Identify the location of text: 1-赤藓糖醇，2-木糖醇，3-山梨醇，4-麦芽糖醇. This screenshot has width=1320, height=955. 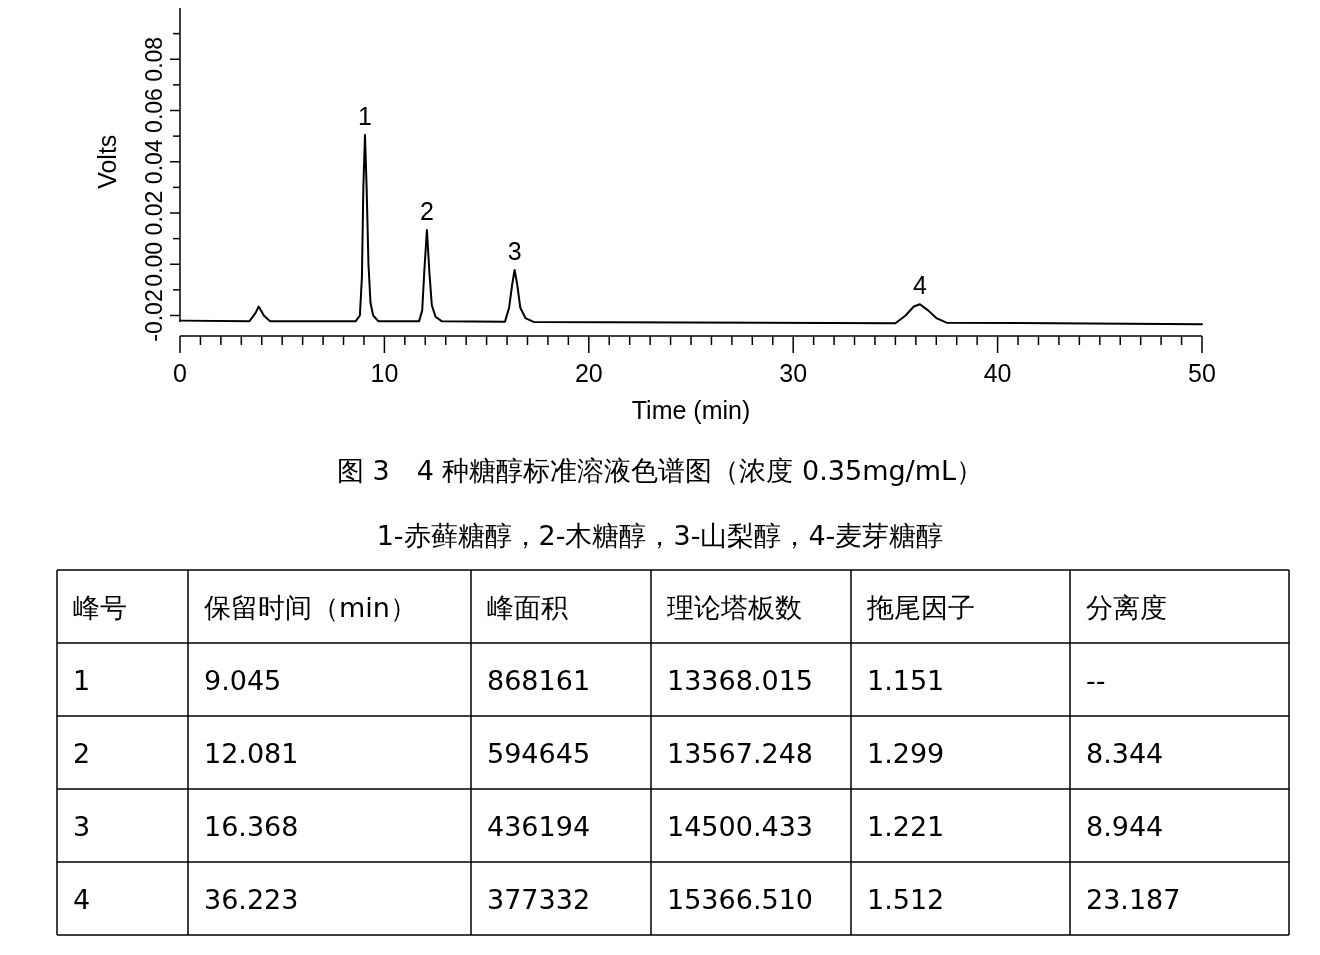
(660, 535).